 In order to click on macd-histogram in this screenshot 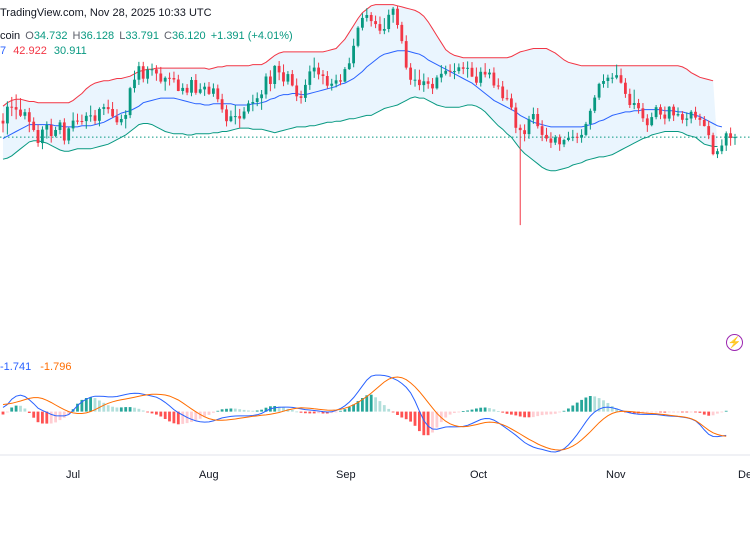, I will do `click(364, 415)`.